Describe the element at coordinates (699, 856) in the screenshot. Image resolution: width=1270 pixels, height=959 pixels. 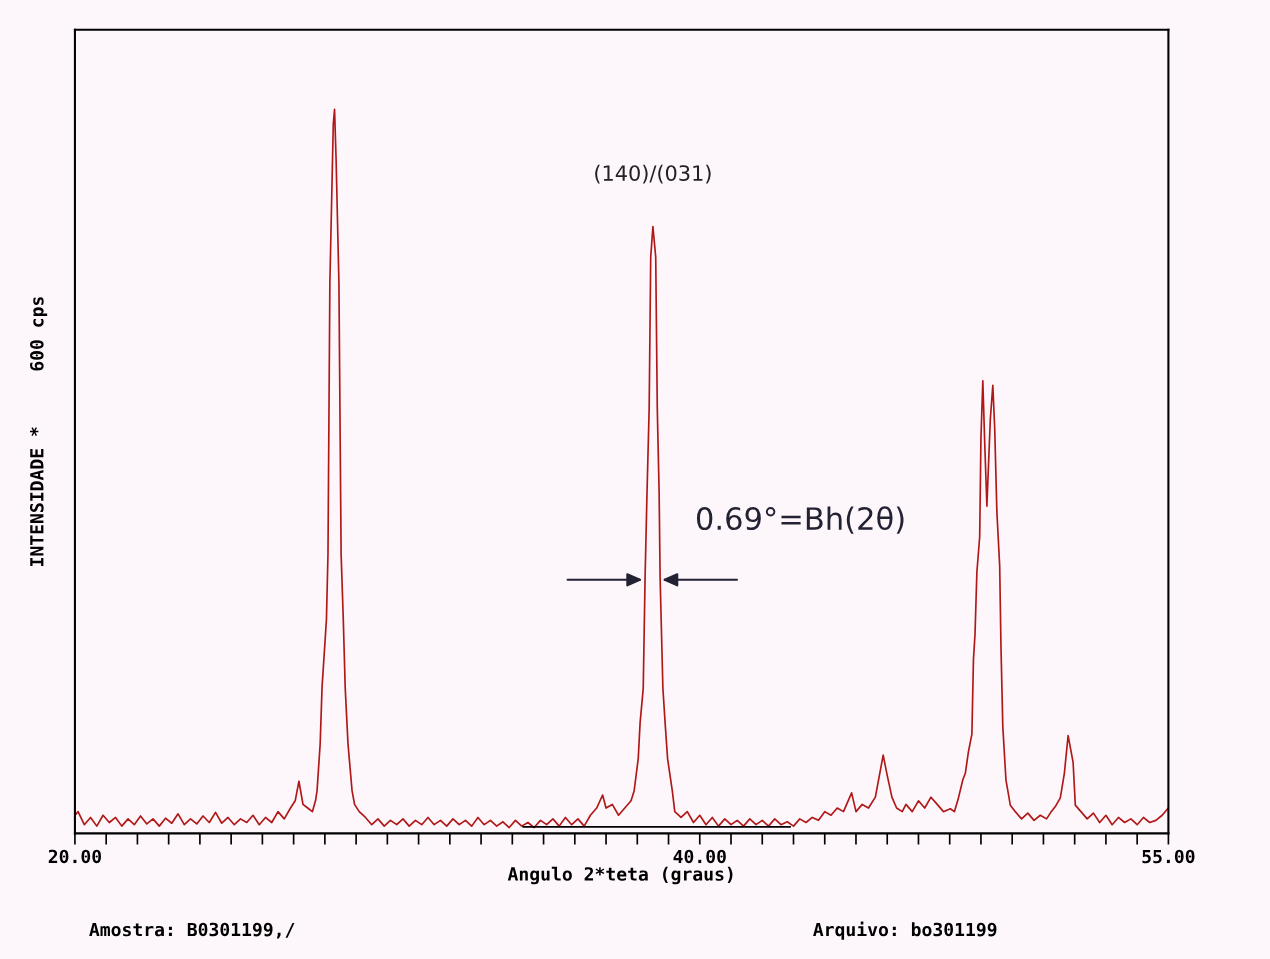
I see `x-tick-label: 40.00` at that location.